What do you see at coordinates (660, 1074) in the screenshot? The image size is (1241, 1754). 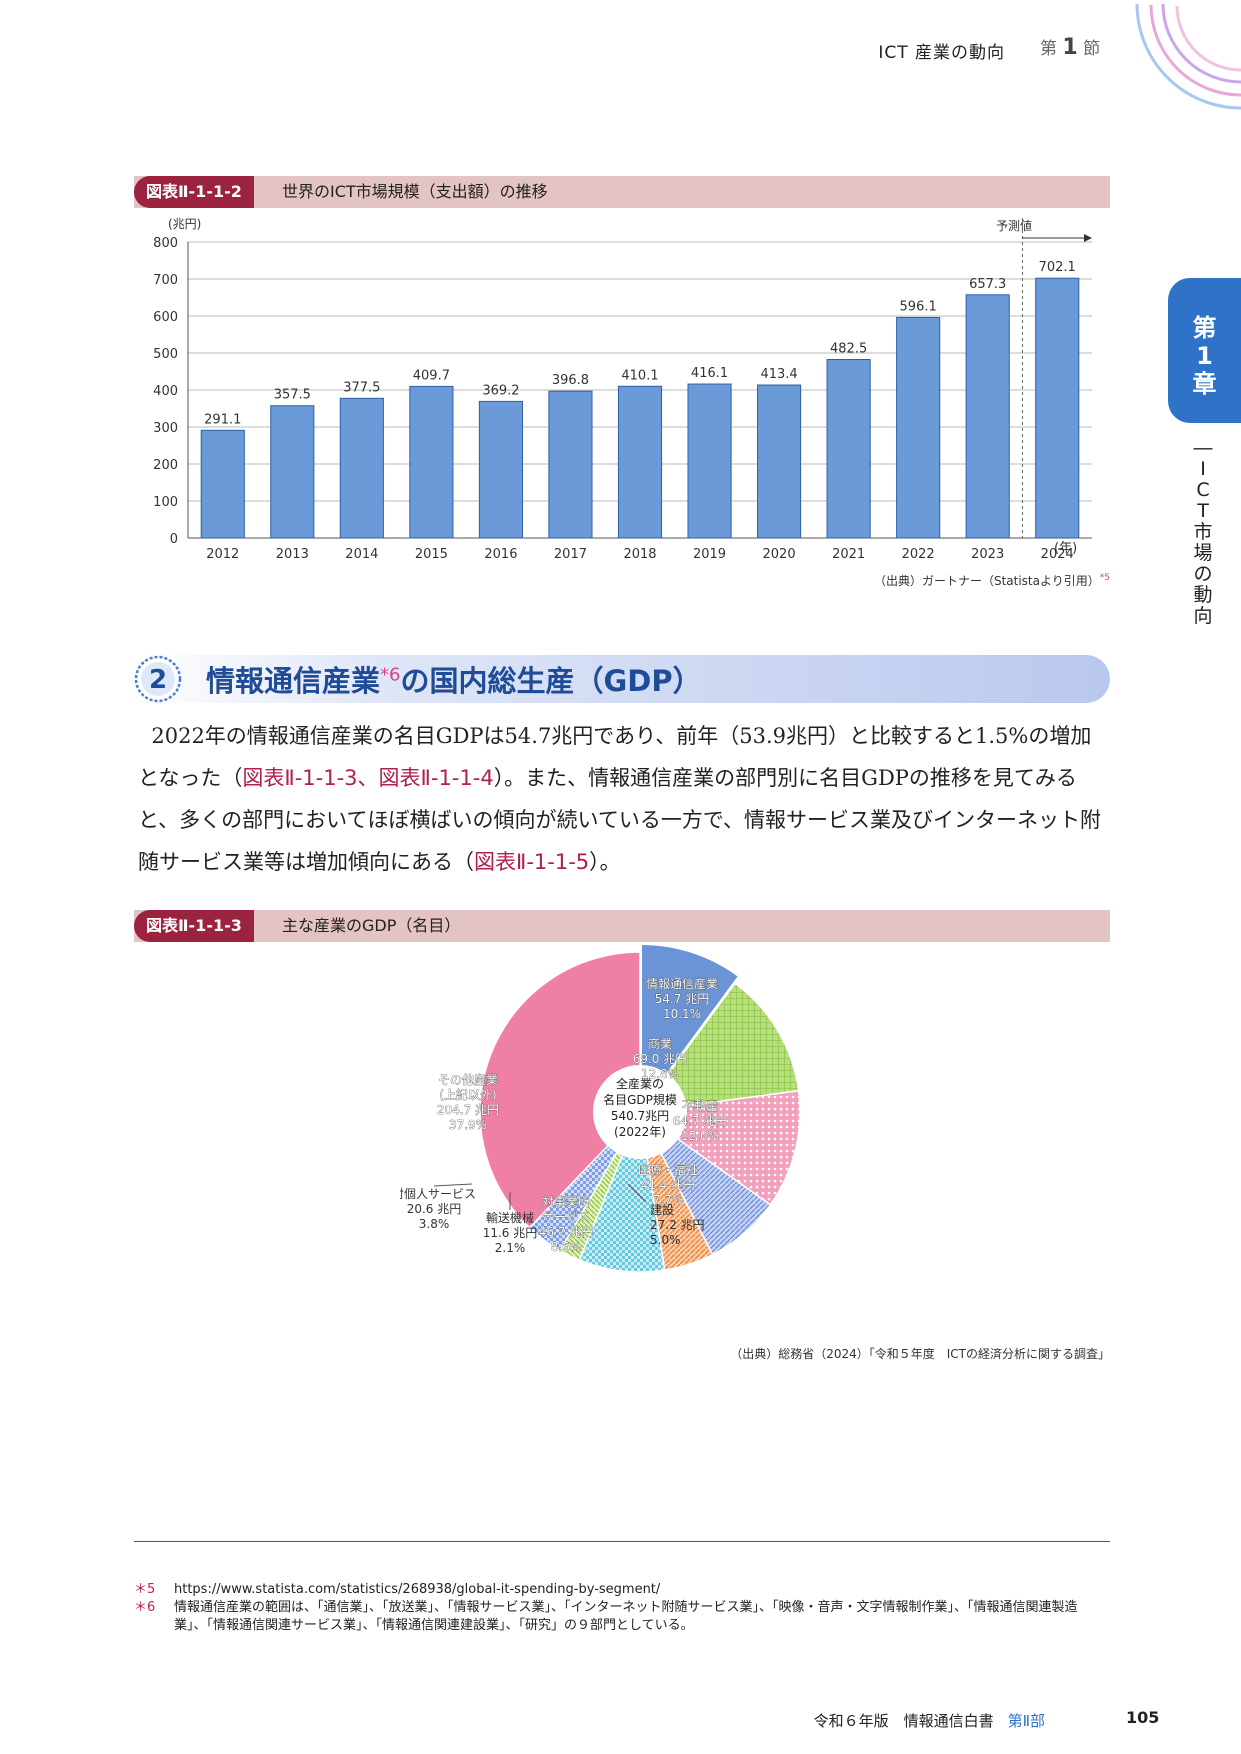 I see `pie-label-1: 12.8%` at bounding box center [660, 1074].